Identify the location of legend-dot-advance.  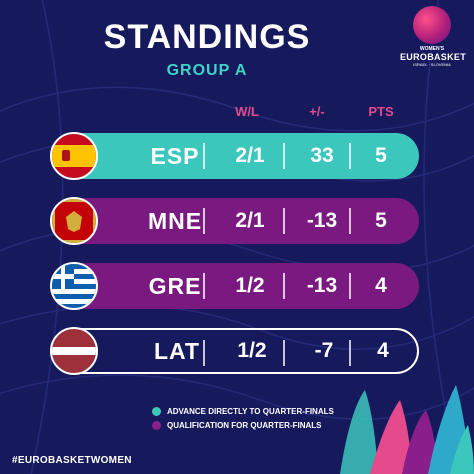
(156, 411).